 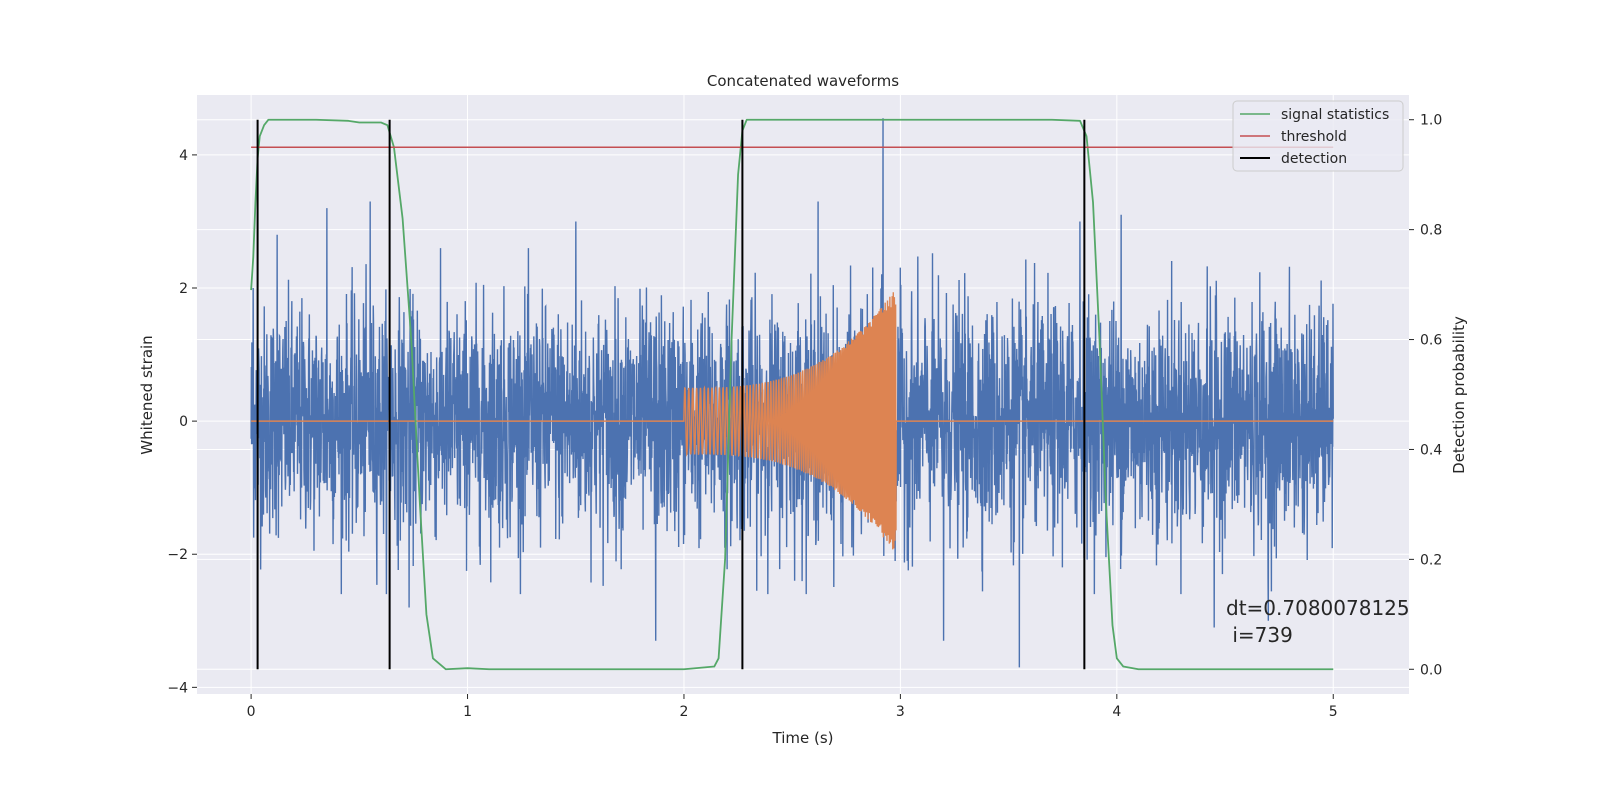 I want to click on annotation-i: i=739, so click(x=1259, y=635).